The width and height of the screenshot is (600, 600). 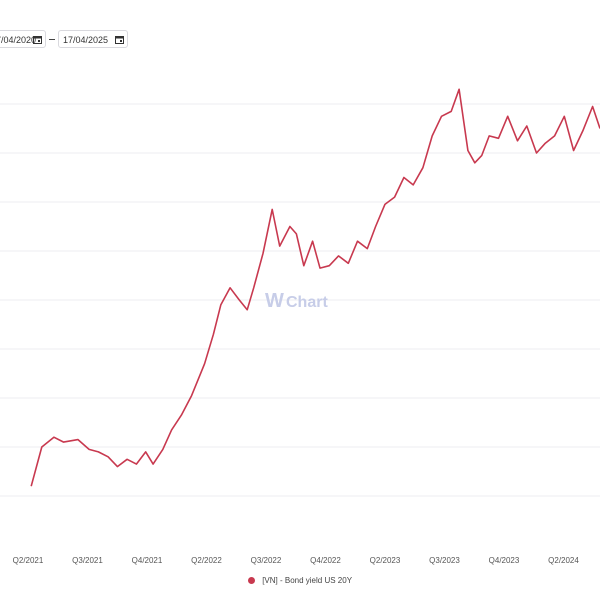 What do you see at coordinates (504, 560) in the screenshot?
I see `x-tick-label: Q4/2023` at bounding box center [504, 560].